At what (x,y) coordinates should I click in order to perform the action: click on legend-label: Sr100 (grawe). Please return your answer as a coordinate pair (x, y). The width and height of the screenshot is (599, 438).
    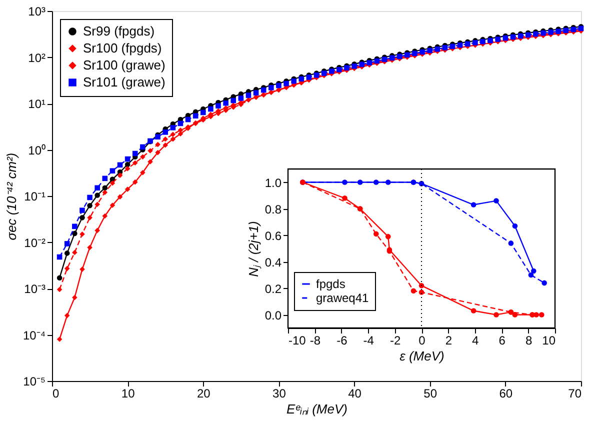
    Looking at the image, I should click on (124, 65).